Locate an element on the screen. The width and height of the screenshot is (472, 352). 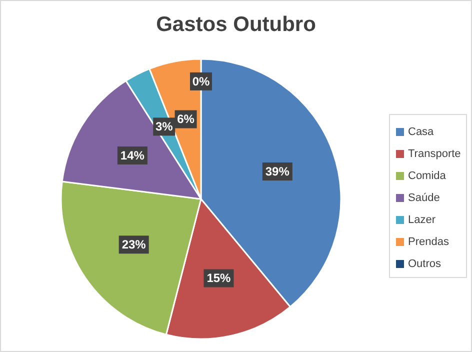
legend-label: Casa is located at coordinates (421, 132).